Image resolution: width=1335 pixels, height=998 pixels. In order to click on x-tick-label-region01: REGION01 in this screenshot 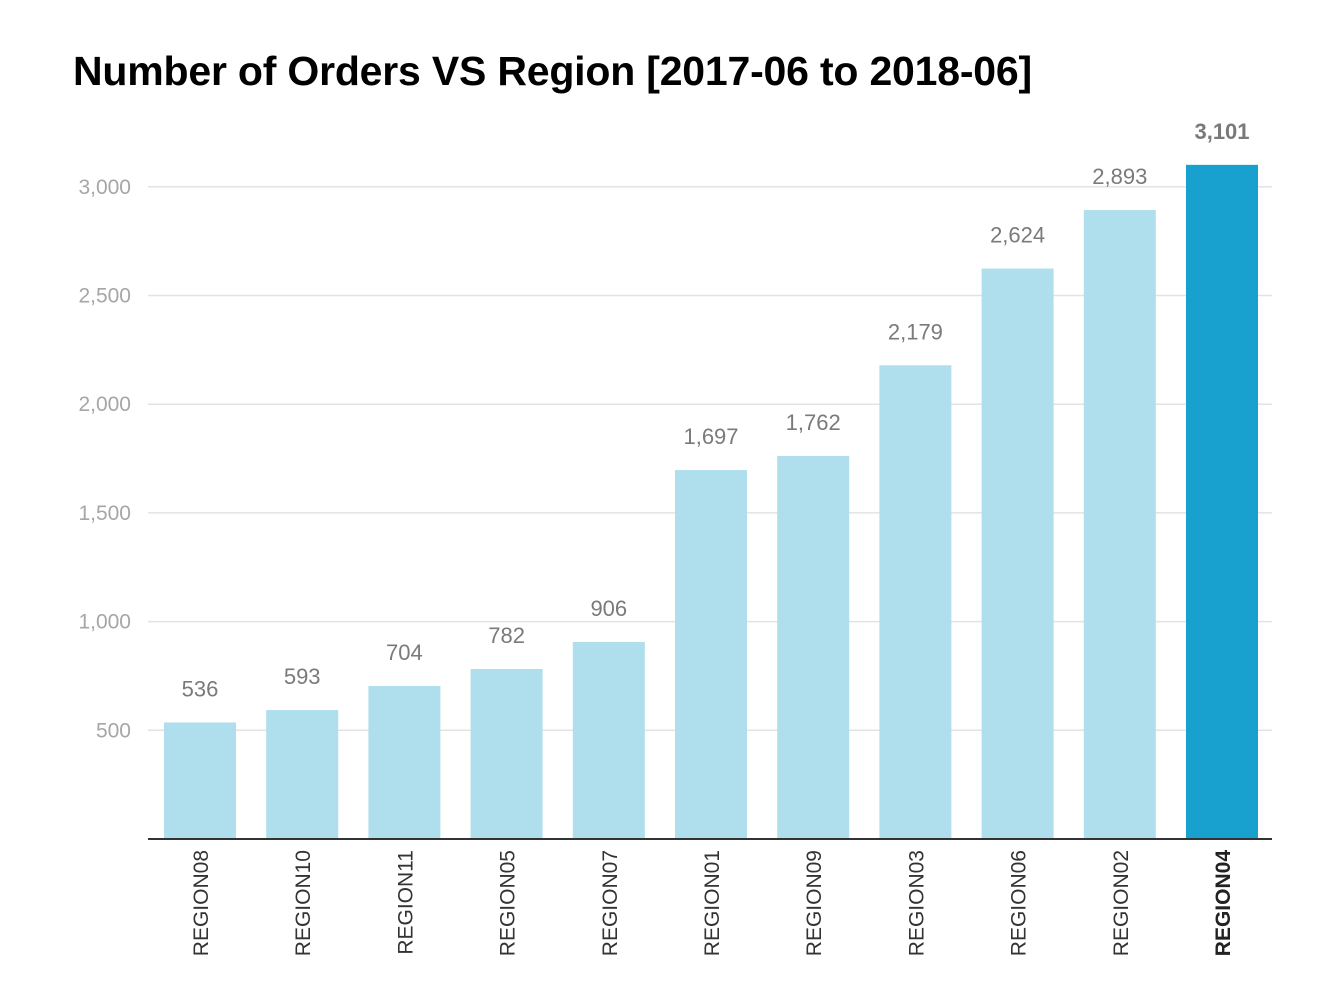, I will do `click(712, 903)`.